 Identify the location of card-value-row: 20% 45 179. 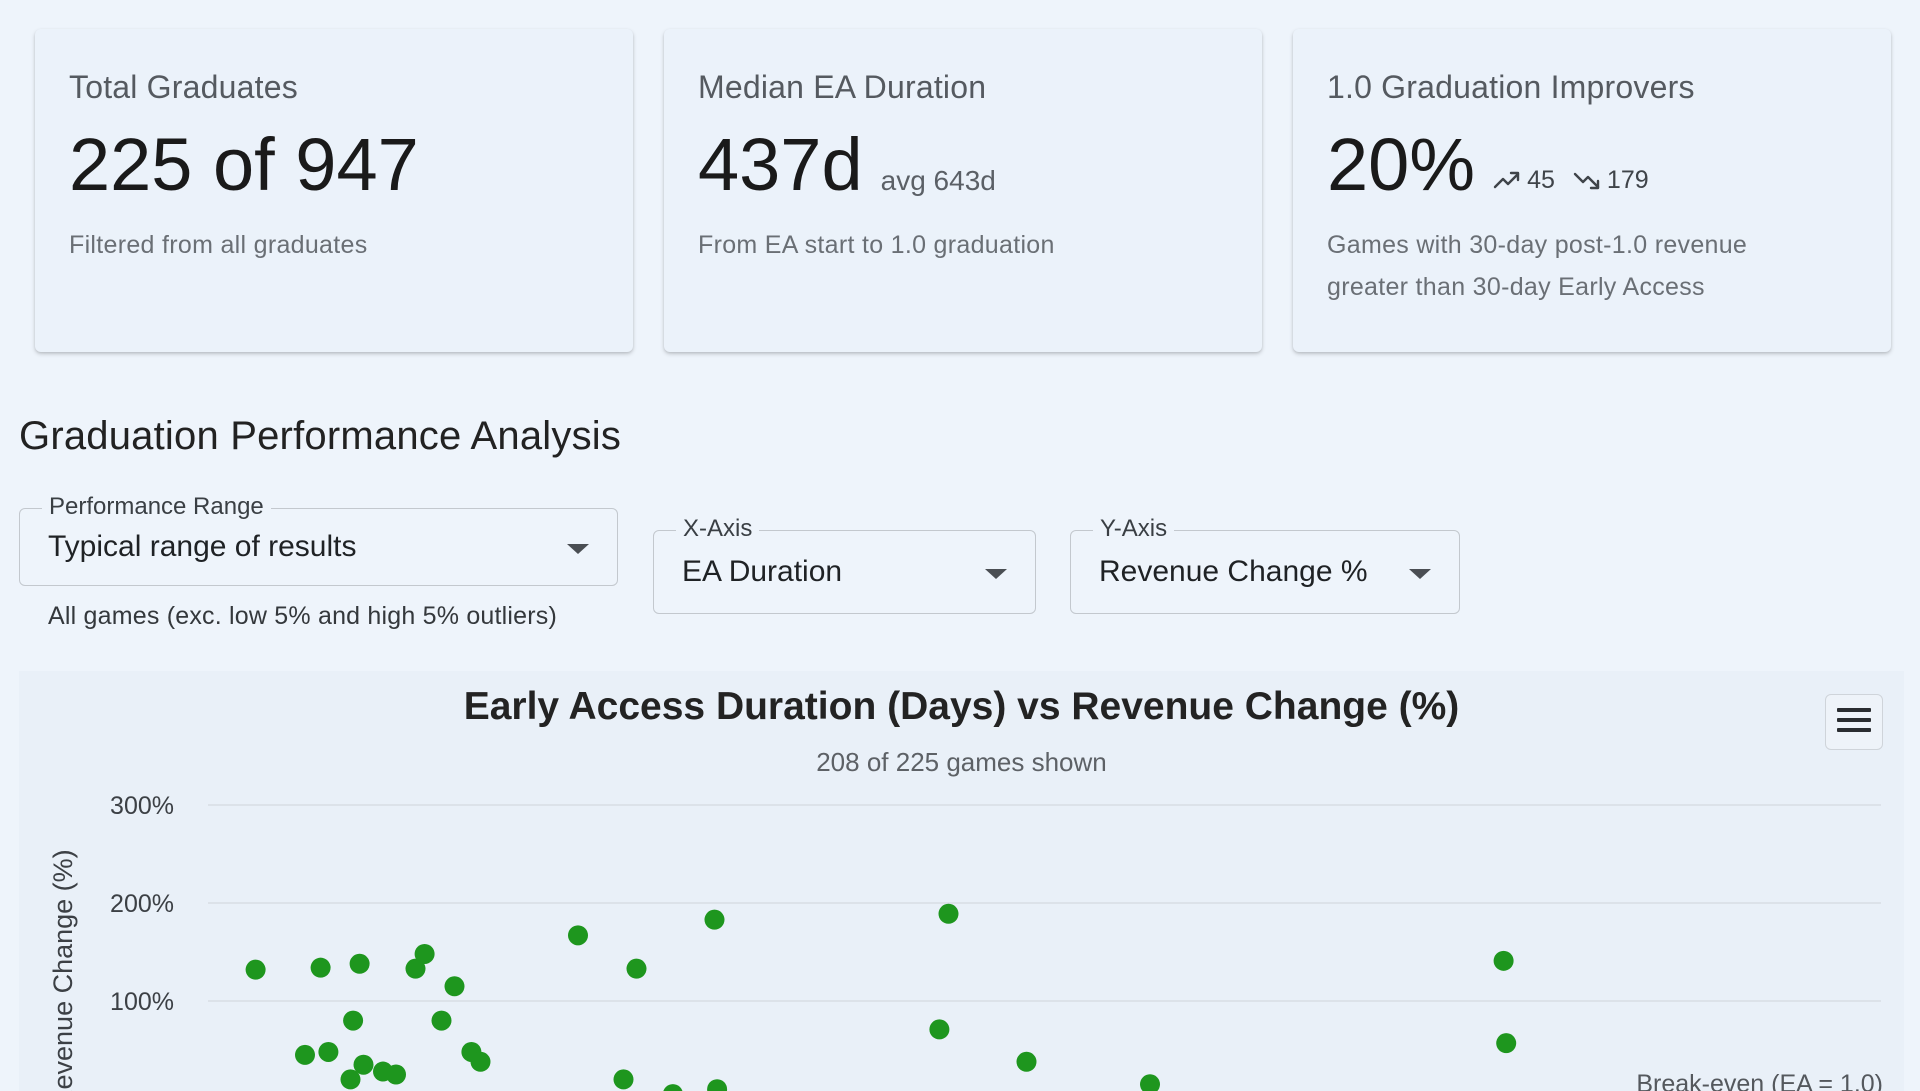
(1592, 165).